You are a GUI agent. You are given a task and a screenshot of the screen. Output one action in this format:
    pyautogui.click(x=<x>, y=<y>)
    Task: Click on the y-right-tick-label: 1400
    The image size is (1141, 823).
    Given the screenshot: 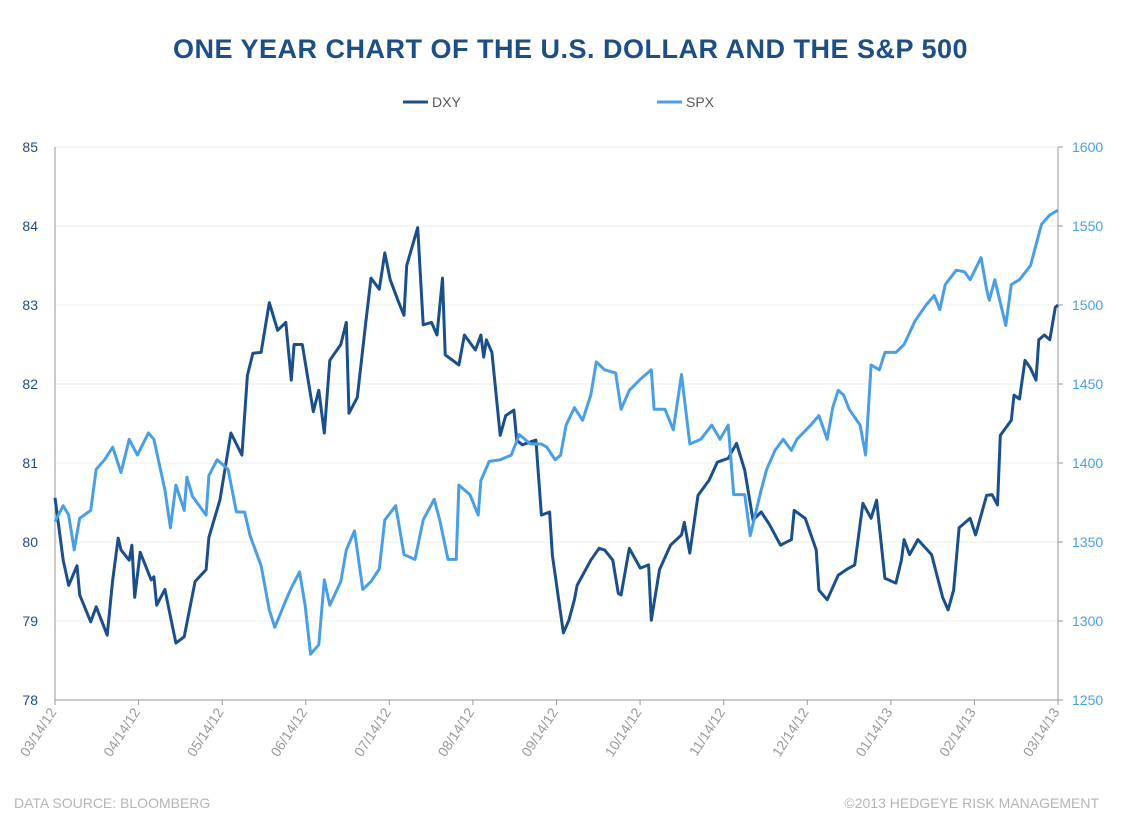 What is the action you would take?
    pyautogui.click(x=1087, y=463)
    